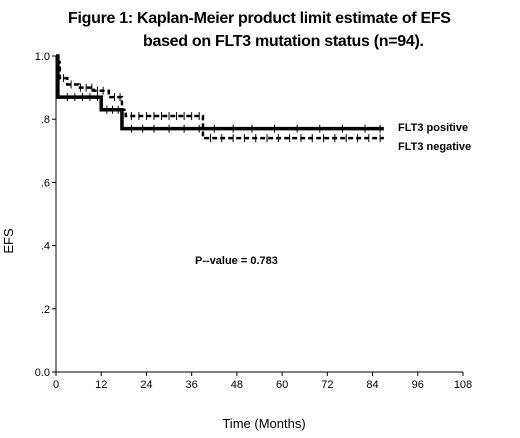 This screenshot has height=438, width=520. What do you see at coordinates (192, 385) in the screenshot?
I see `x-tick-label: 36` at bounding box center [192, 385].